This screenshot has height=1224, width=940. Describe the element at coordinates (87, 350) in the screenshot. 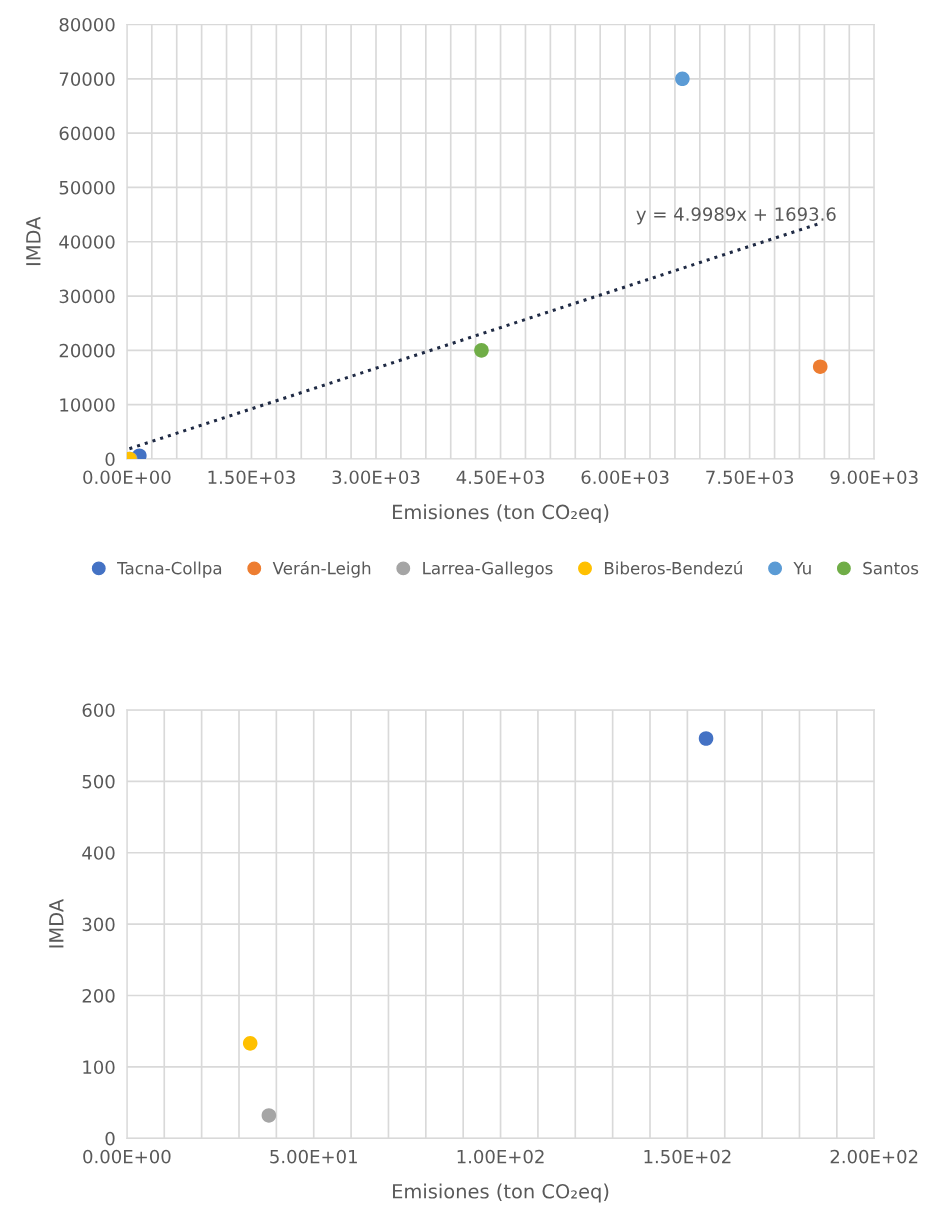

I see `y-tick-label: 20000` at that location.